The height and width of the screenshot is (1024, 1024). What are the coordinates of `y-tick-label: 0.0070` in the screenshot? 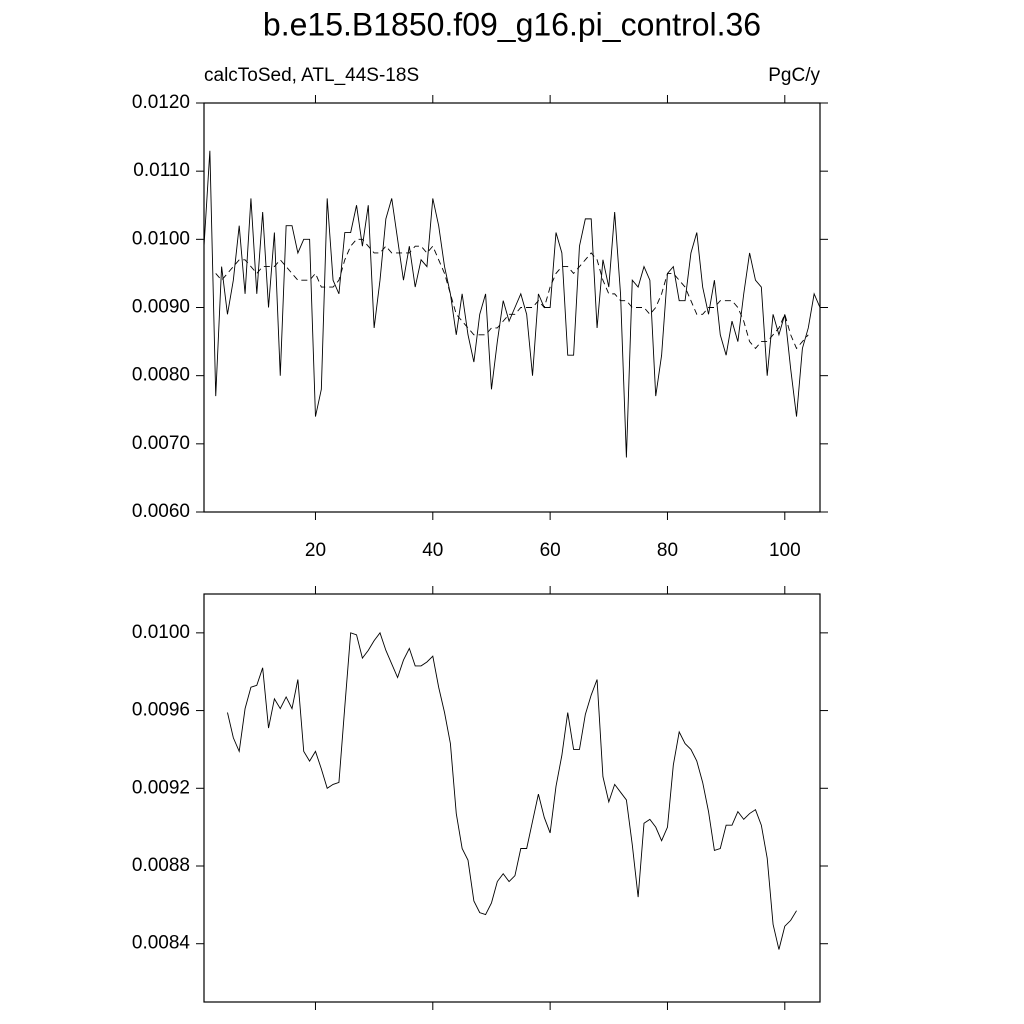 It's located at (161, 443).